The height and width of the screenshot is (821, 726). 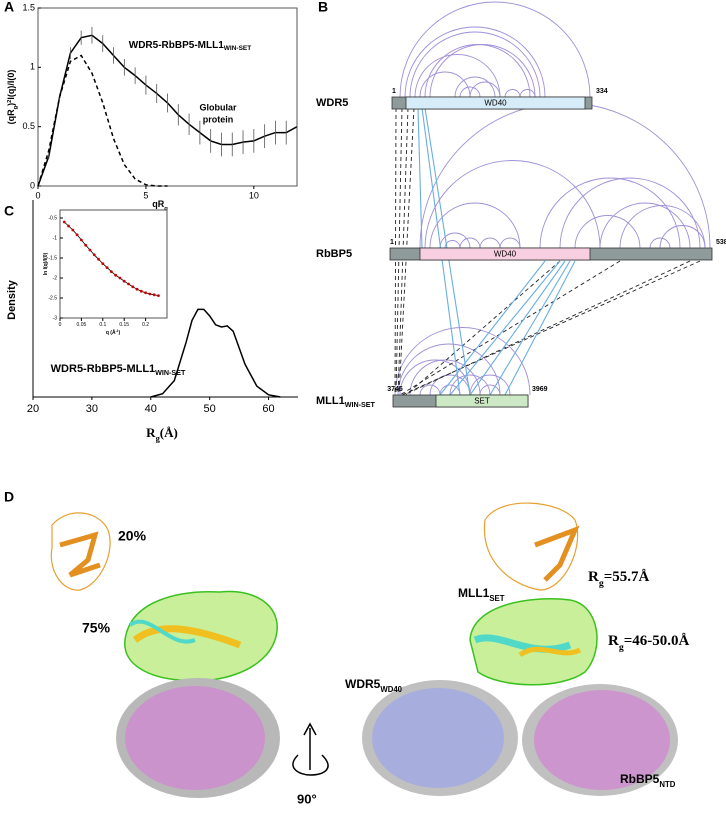 What do you see at coordinates (307, 798) in the screenshot?
I see `structure-label: 90°` at bounding box center [307, 798].